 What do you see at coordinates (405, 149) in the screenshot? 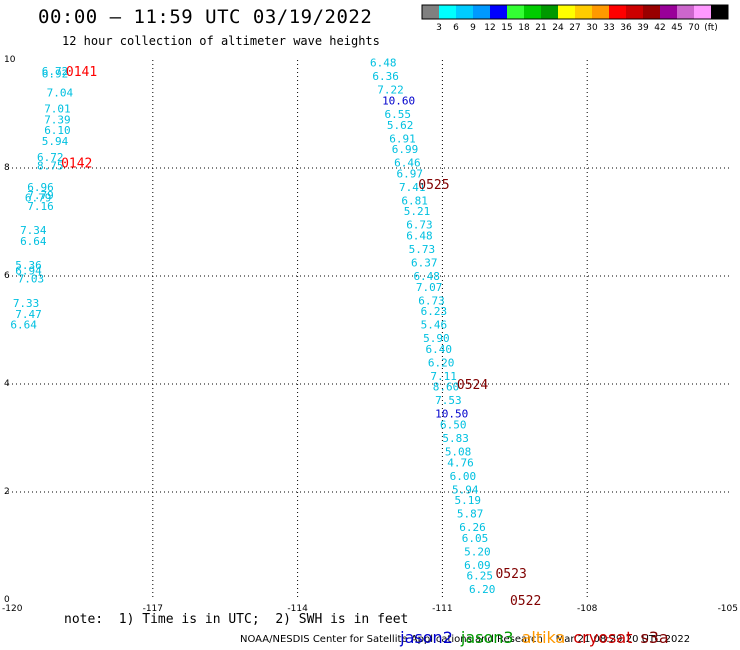
I see `wave-height-value: 6.99` at bounding box center [405, 149].